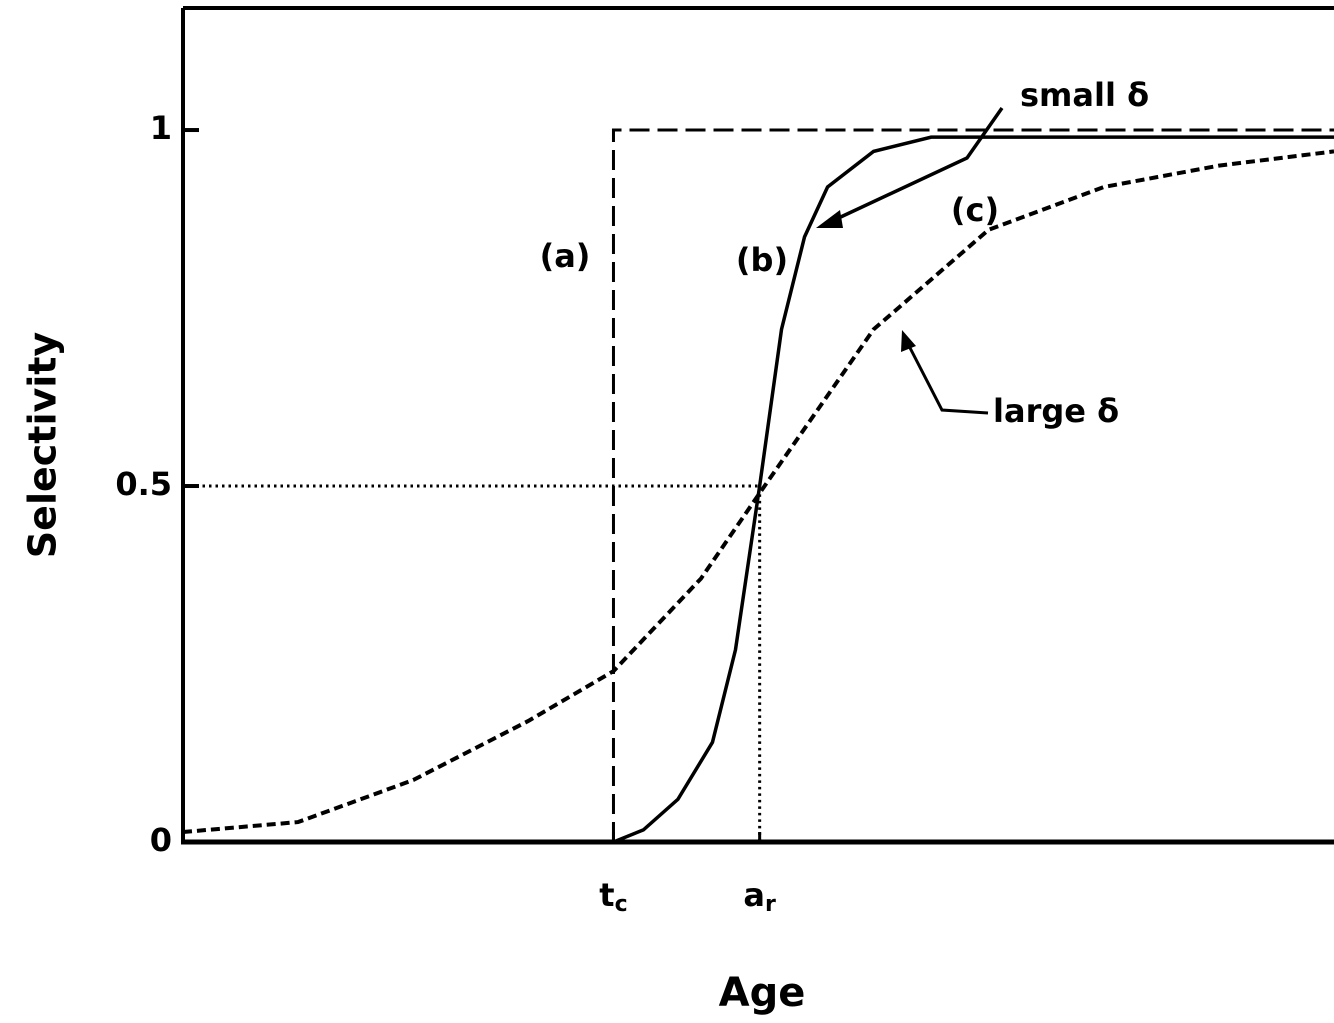  What do you see at coordinates (975, 210) in the screenshot?
I see `annotation: (c)` at bounding box center [975, 210].